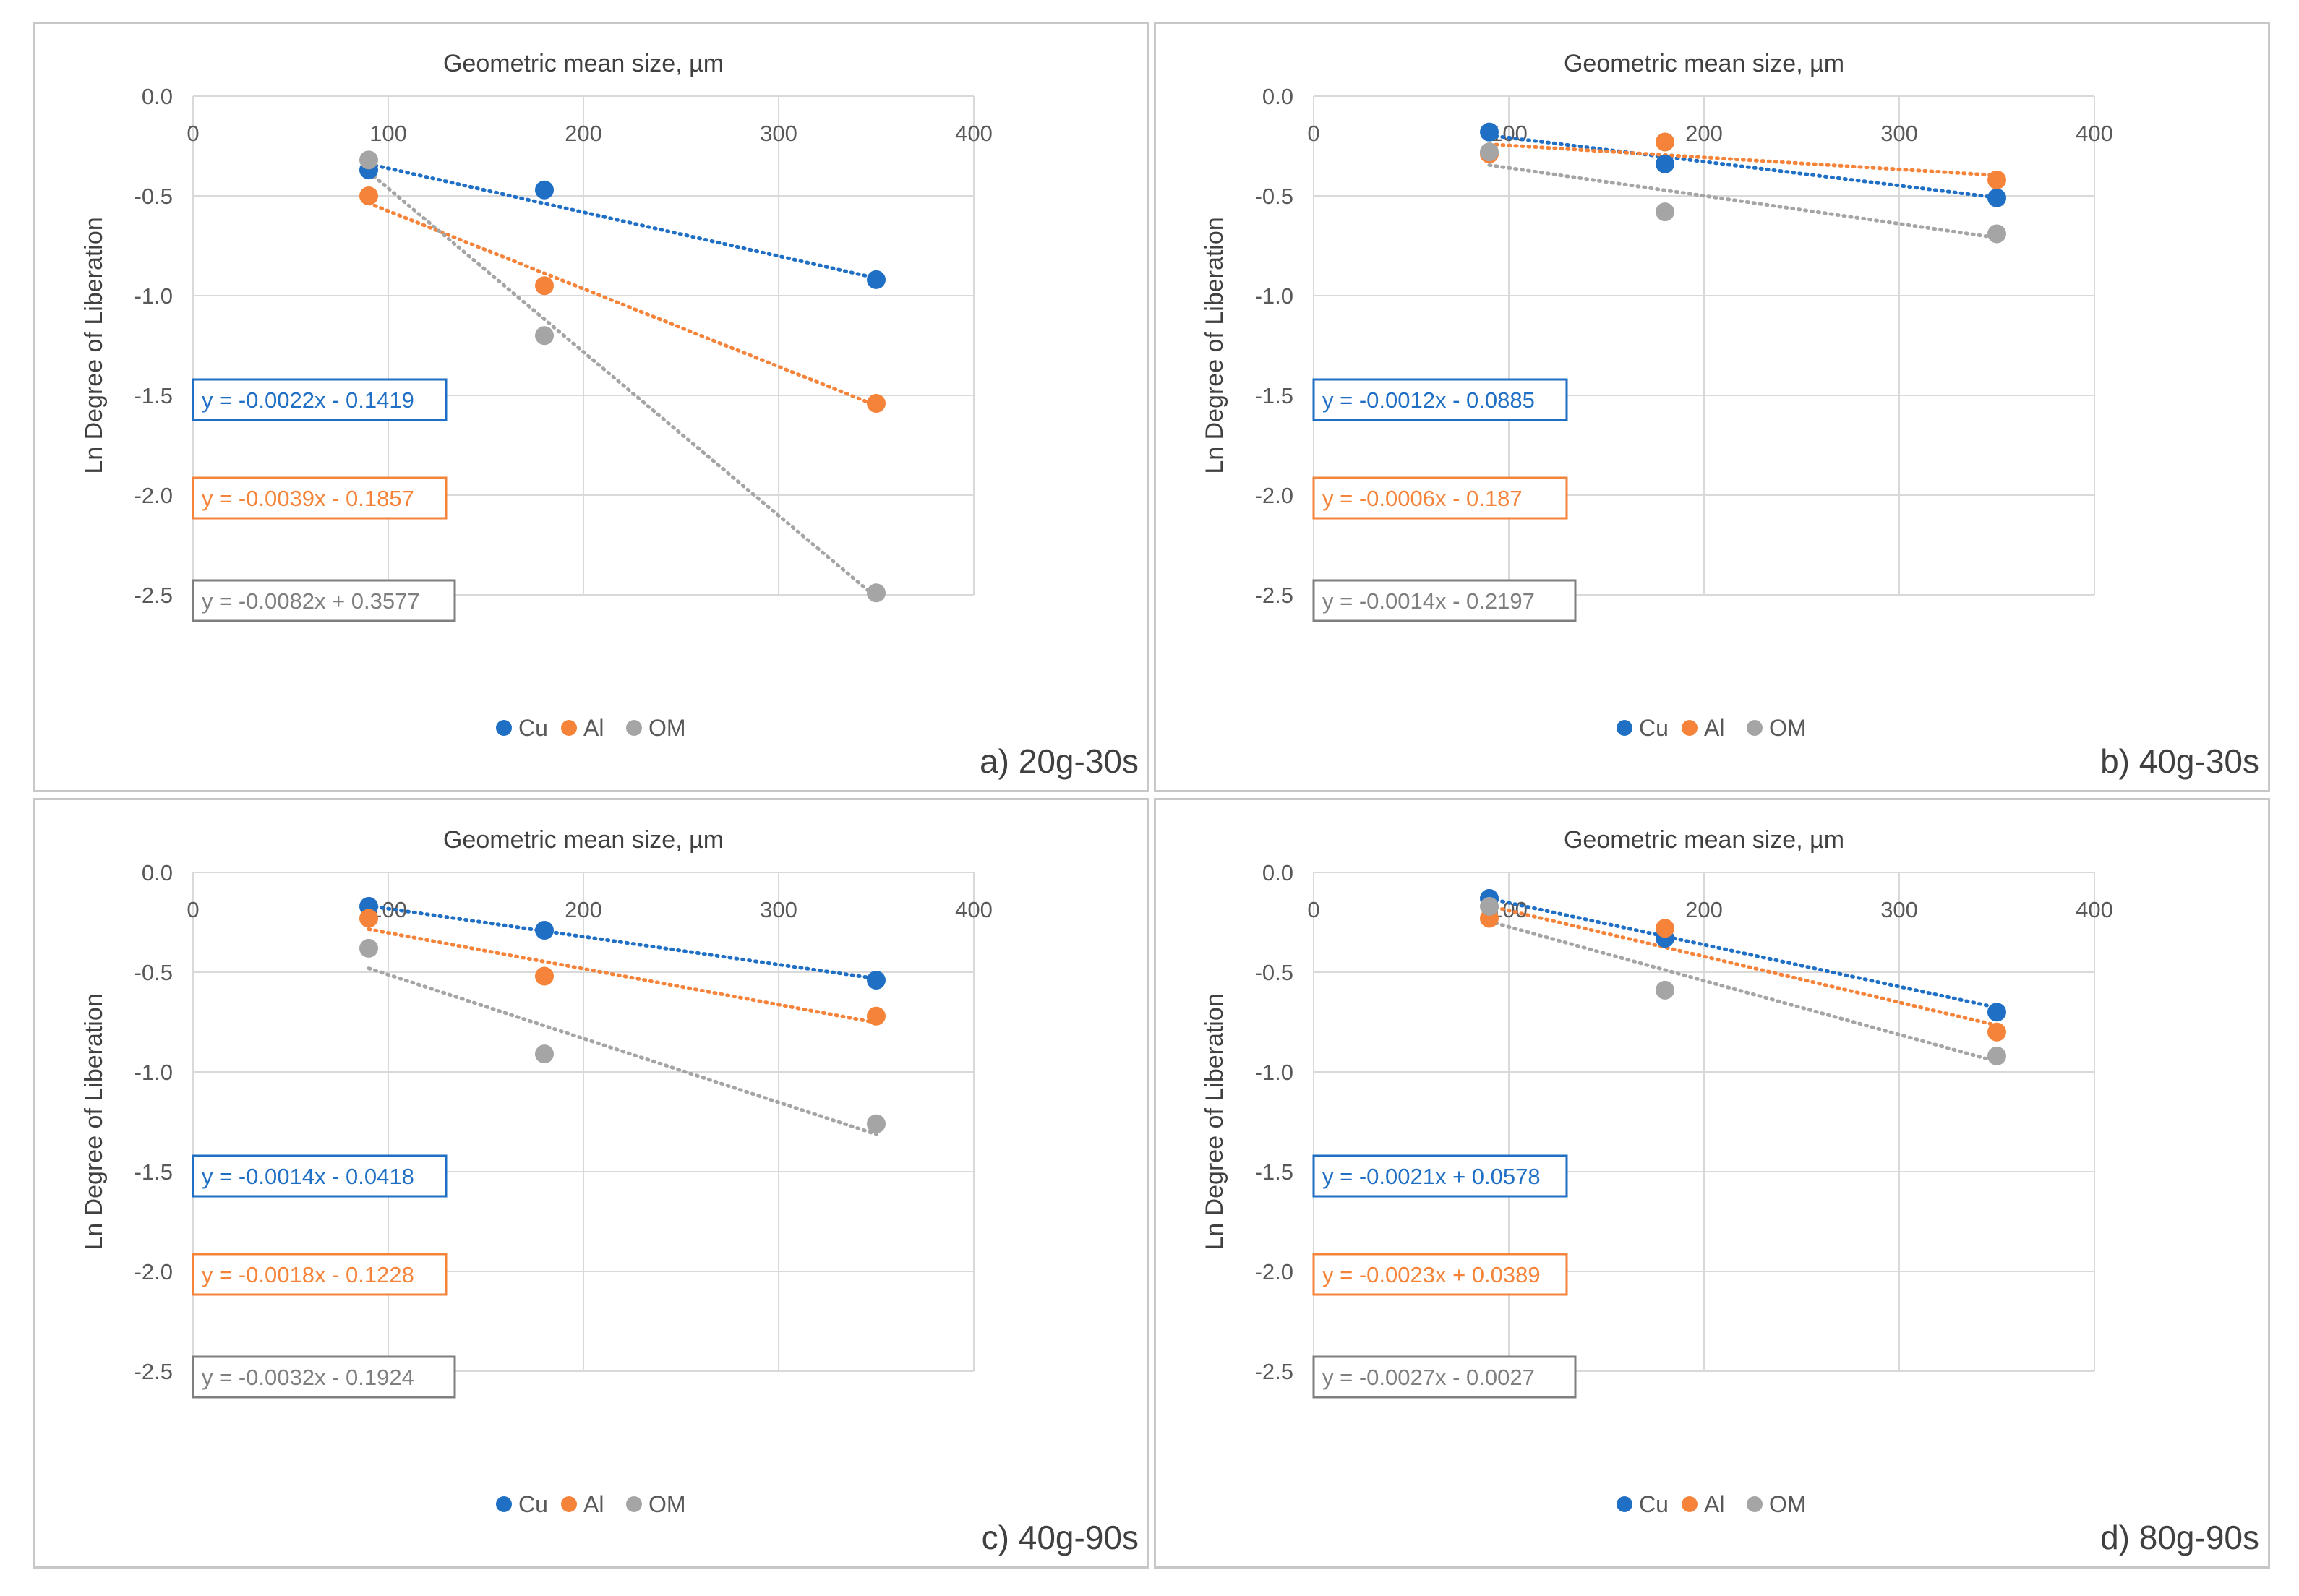 The image size is (2299, 1596). Describe the element at coordinates (1440, 1176) in the screenshot. I see `trendline-equation-cu: y = -0.0021x + 0.0578` at that location.